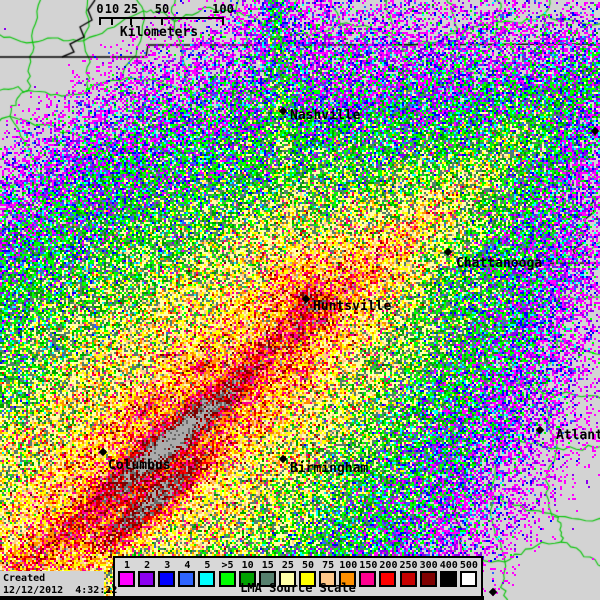  What do you see at coordinates (428, 565) in the screenshot?
I see `legend-value-label: 300` at bounding box center [428, 565].